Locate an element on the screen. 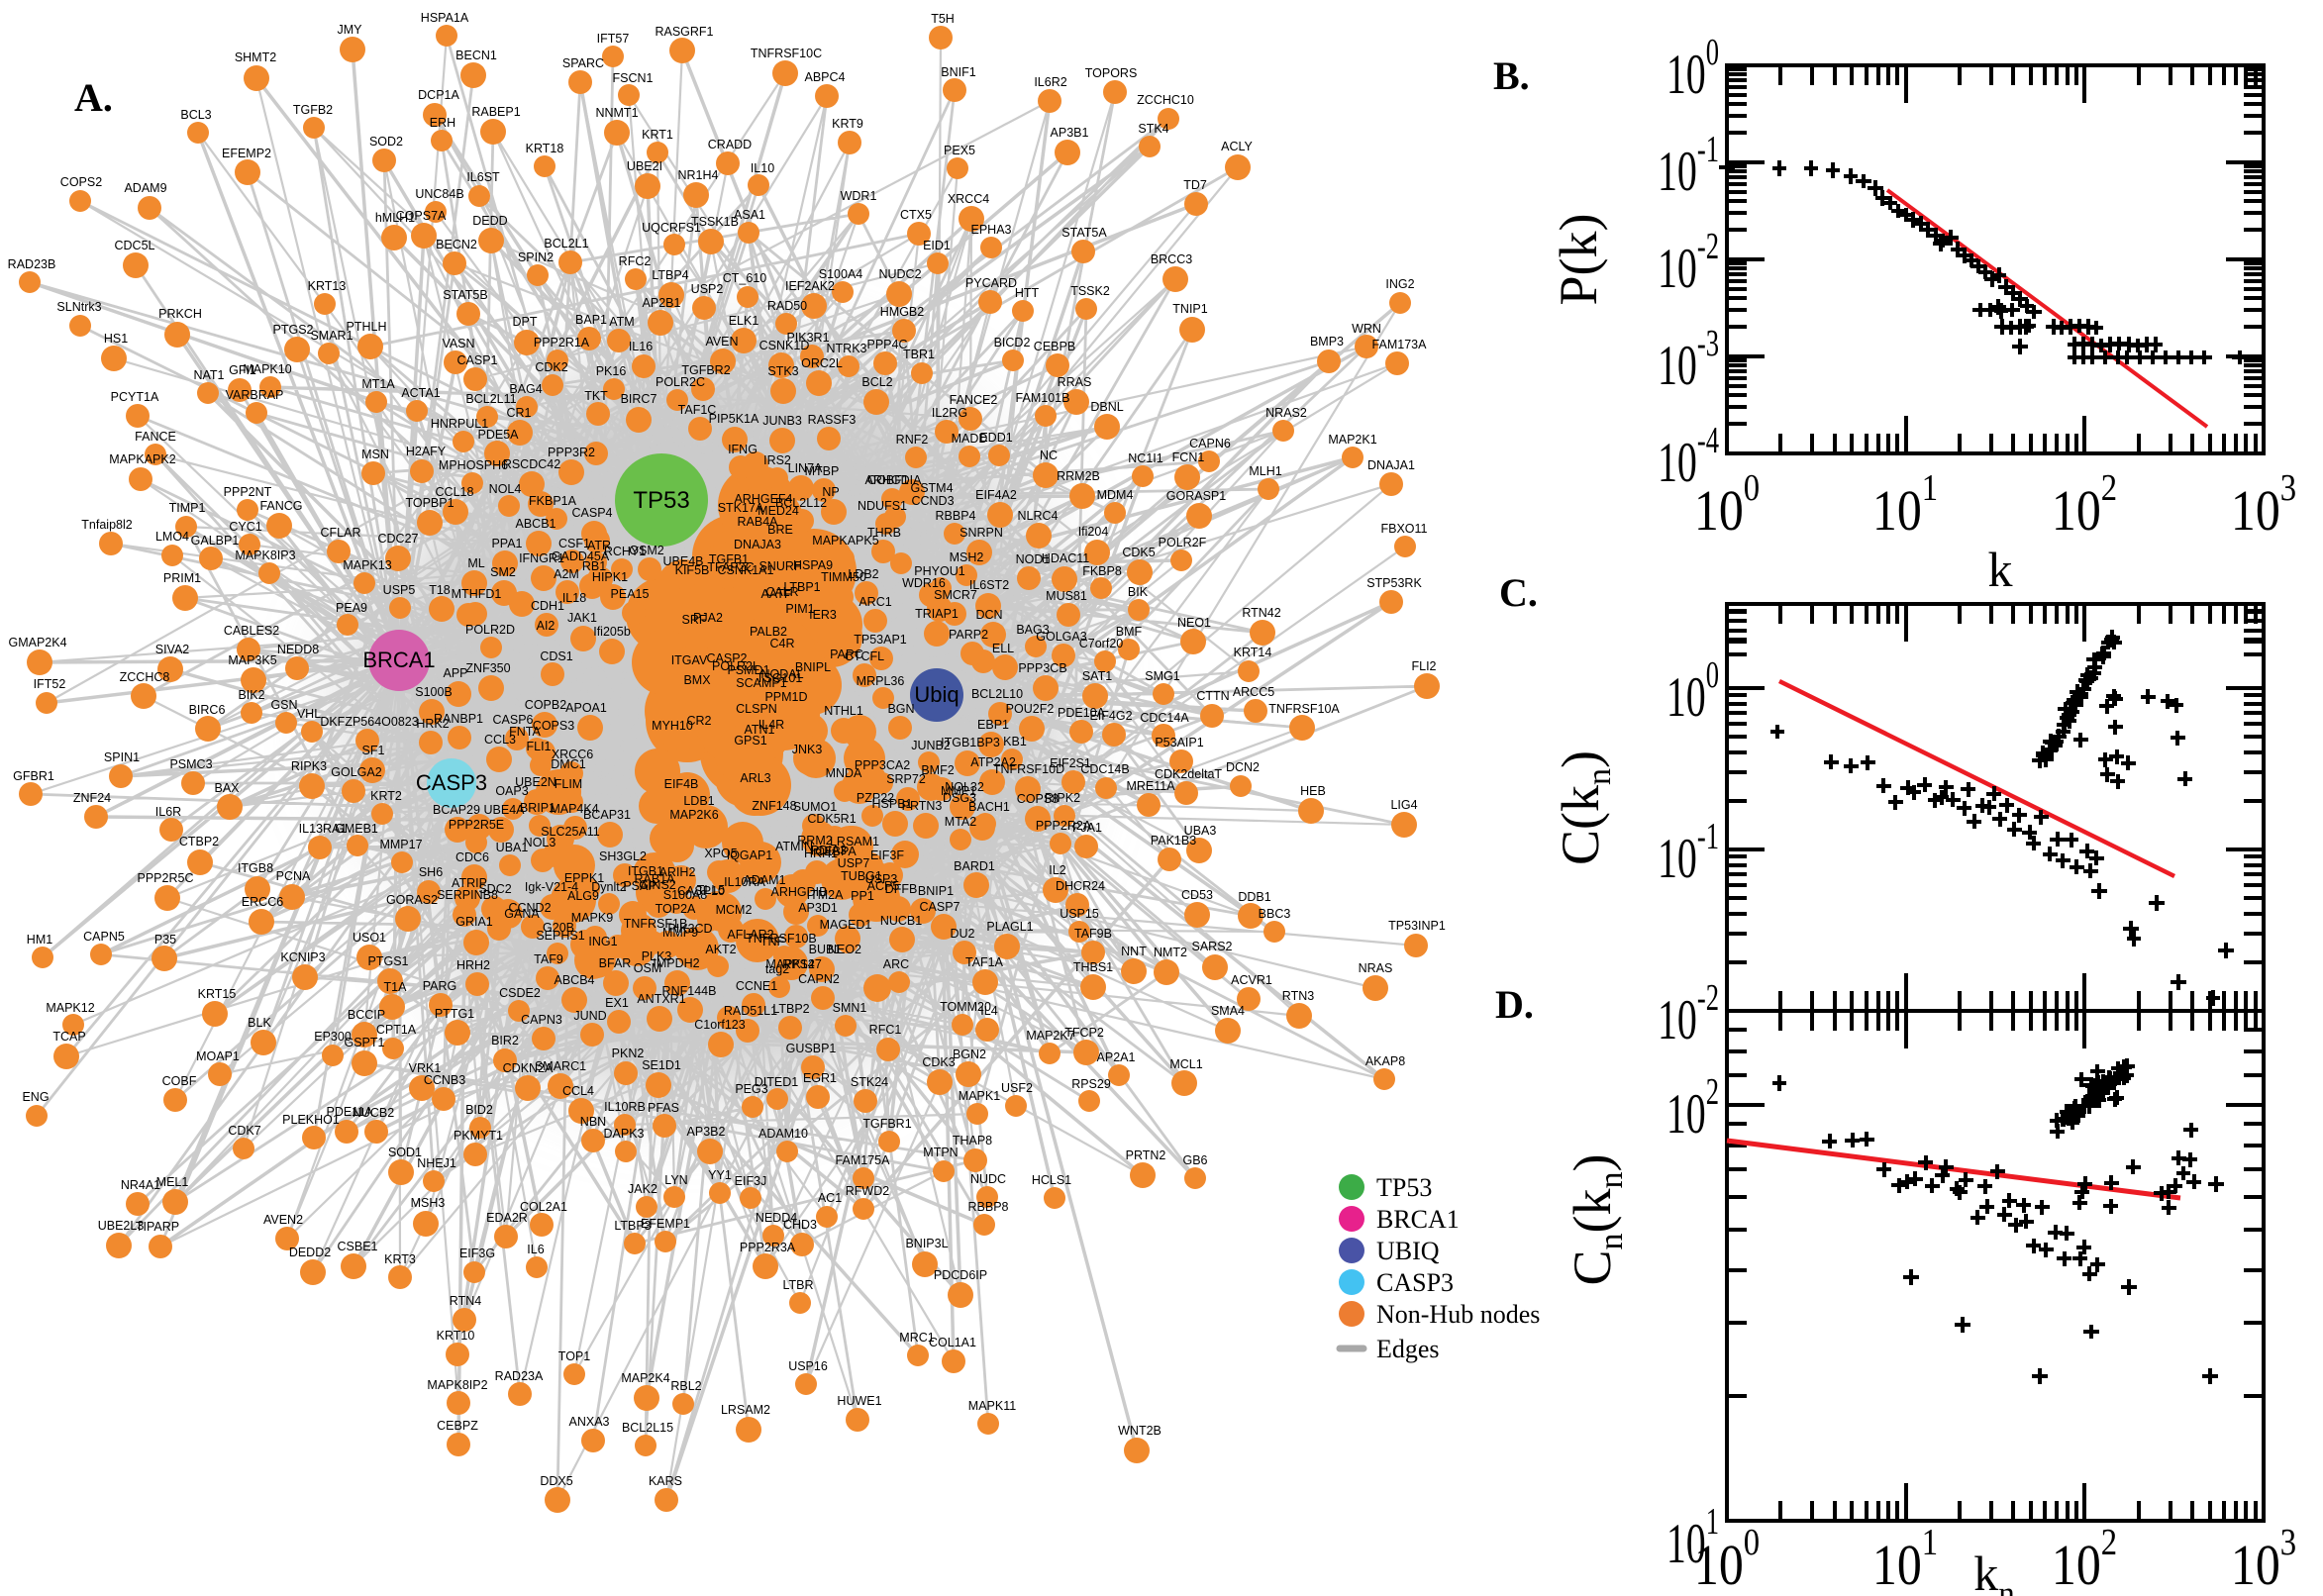 The height and width of the screenshot is (1596, 2323). svg-text: SMN1 is located at coordinates (850, 1008).